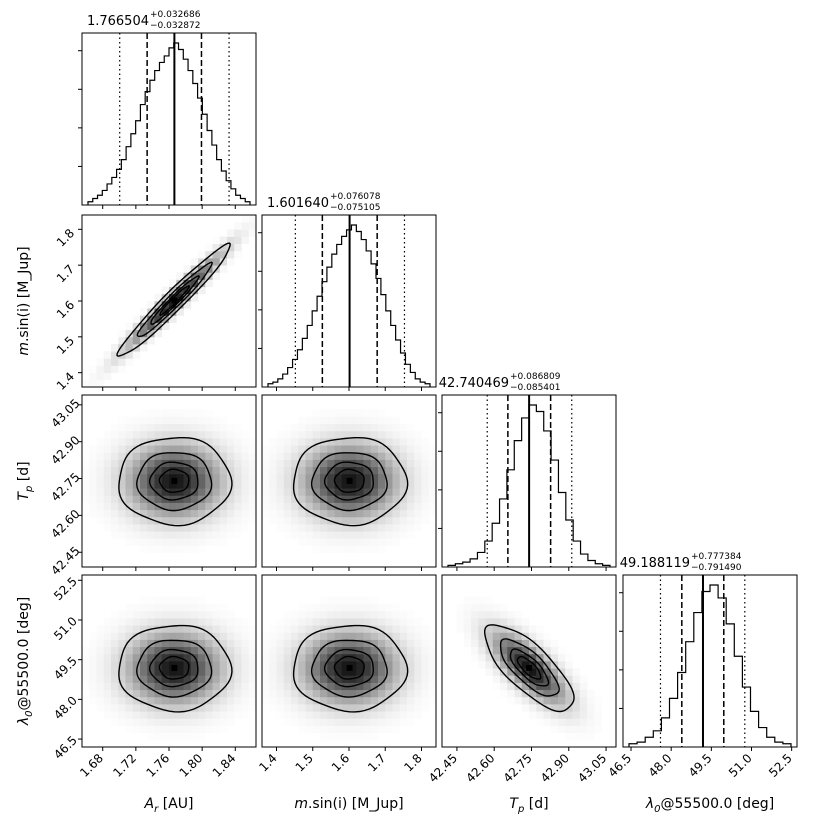  Describe the element at coordinates (24, 300) in the screenshot. I see `yaxis-label-msini: m.sin(i) [M_Jup]` at that location.